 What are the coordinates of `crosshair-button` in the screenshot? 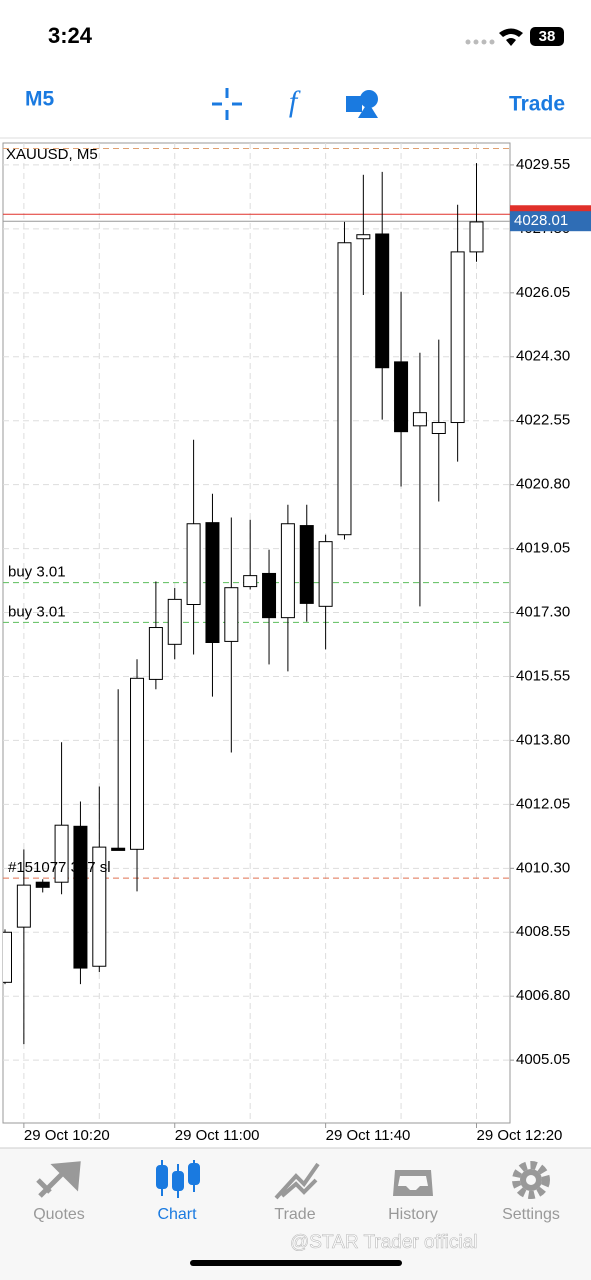 It's located at (227, 104).